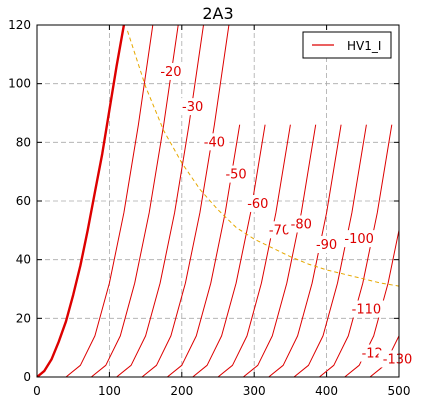 The height and width of the screenshot is (400, 421). Describe the element at coordinates (399, 391) in the screenshot. I see `x-tick-label: 500` at that location.